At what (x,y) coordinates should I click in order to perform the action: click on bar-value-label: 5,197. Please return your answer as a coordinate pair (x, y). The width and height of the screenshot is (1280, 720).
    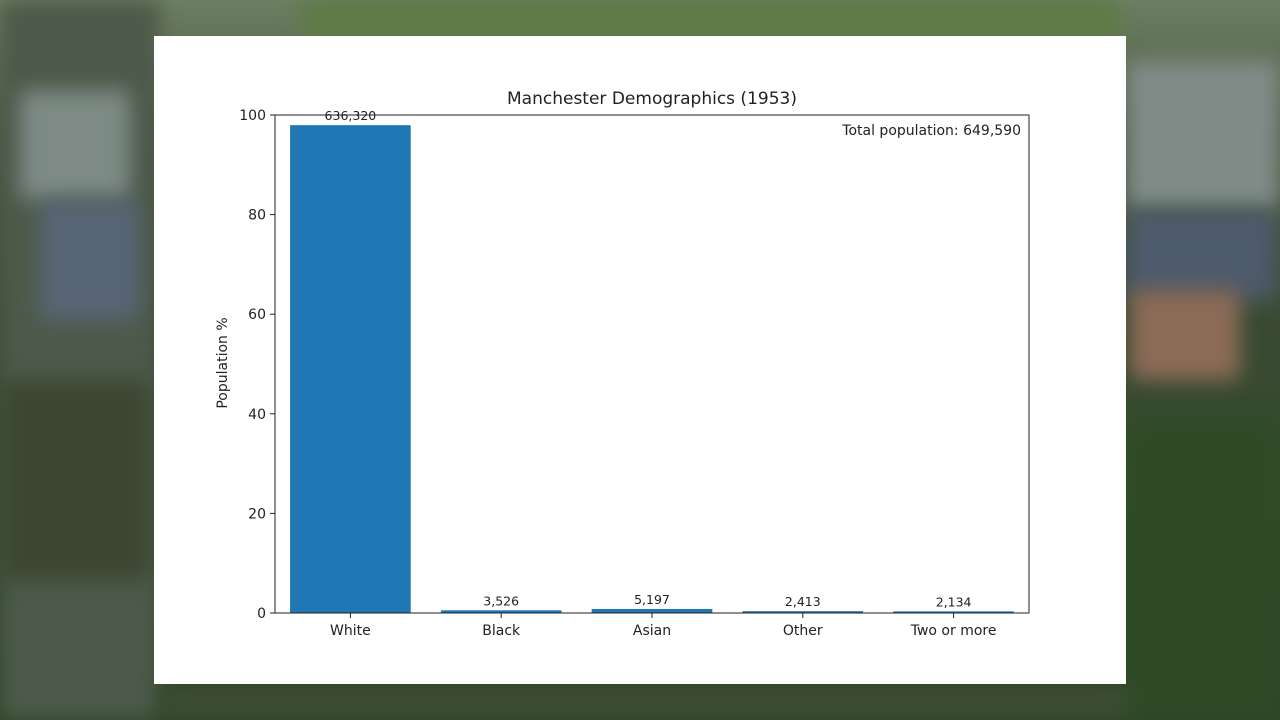
    Looking at the image, I should click on (652, 599).